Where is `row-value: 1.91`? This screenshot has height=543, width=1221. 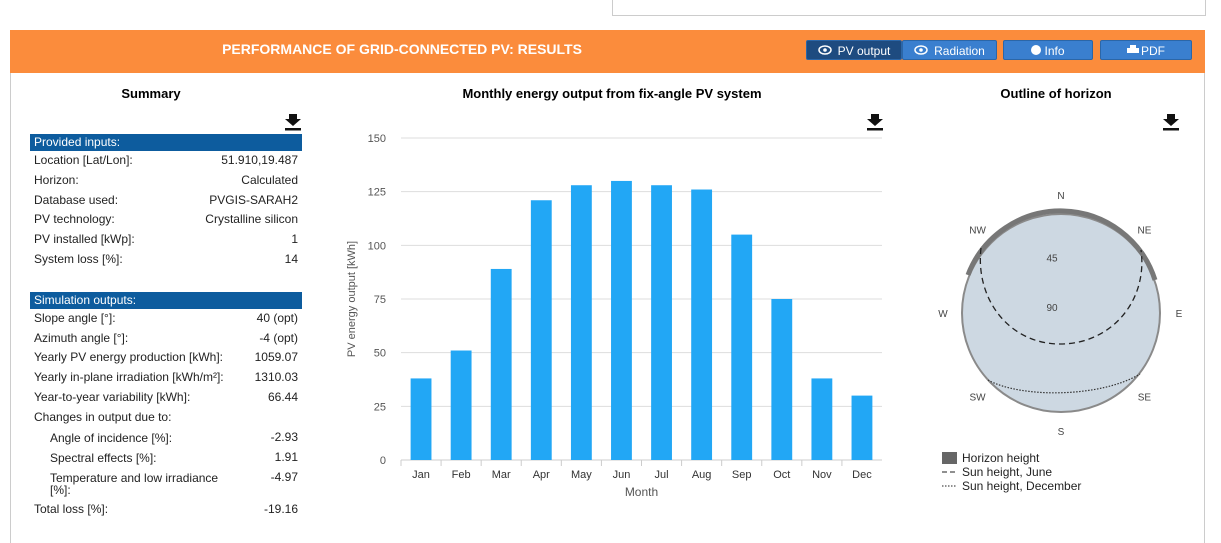 row-value: 1.91 is located at coordinates (286, 456).